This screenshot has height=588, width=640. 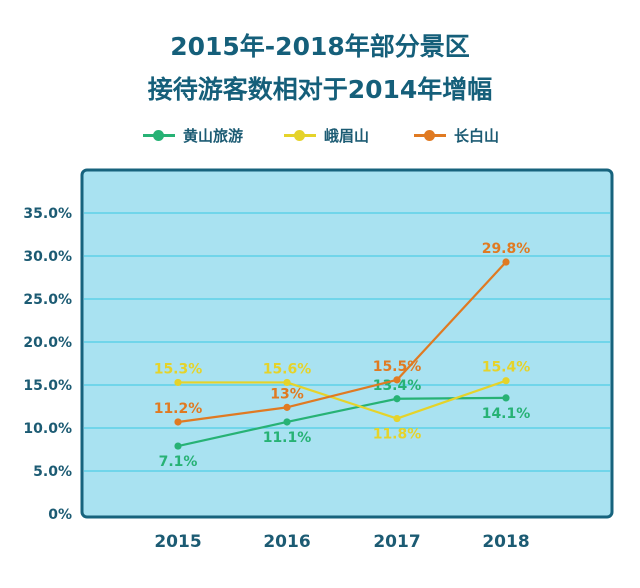 What do you see at coordinates (397, 435) in the screenshot?
I see `data-label: 11.8%` at bounding box center [397, 435].